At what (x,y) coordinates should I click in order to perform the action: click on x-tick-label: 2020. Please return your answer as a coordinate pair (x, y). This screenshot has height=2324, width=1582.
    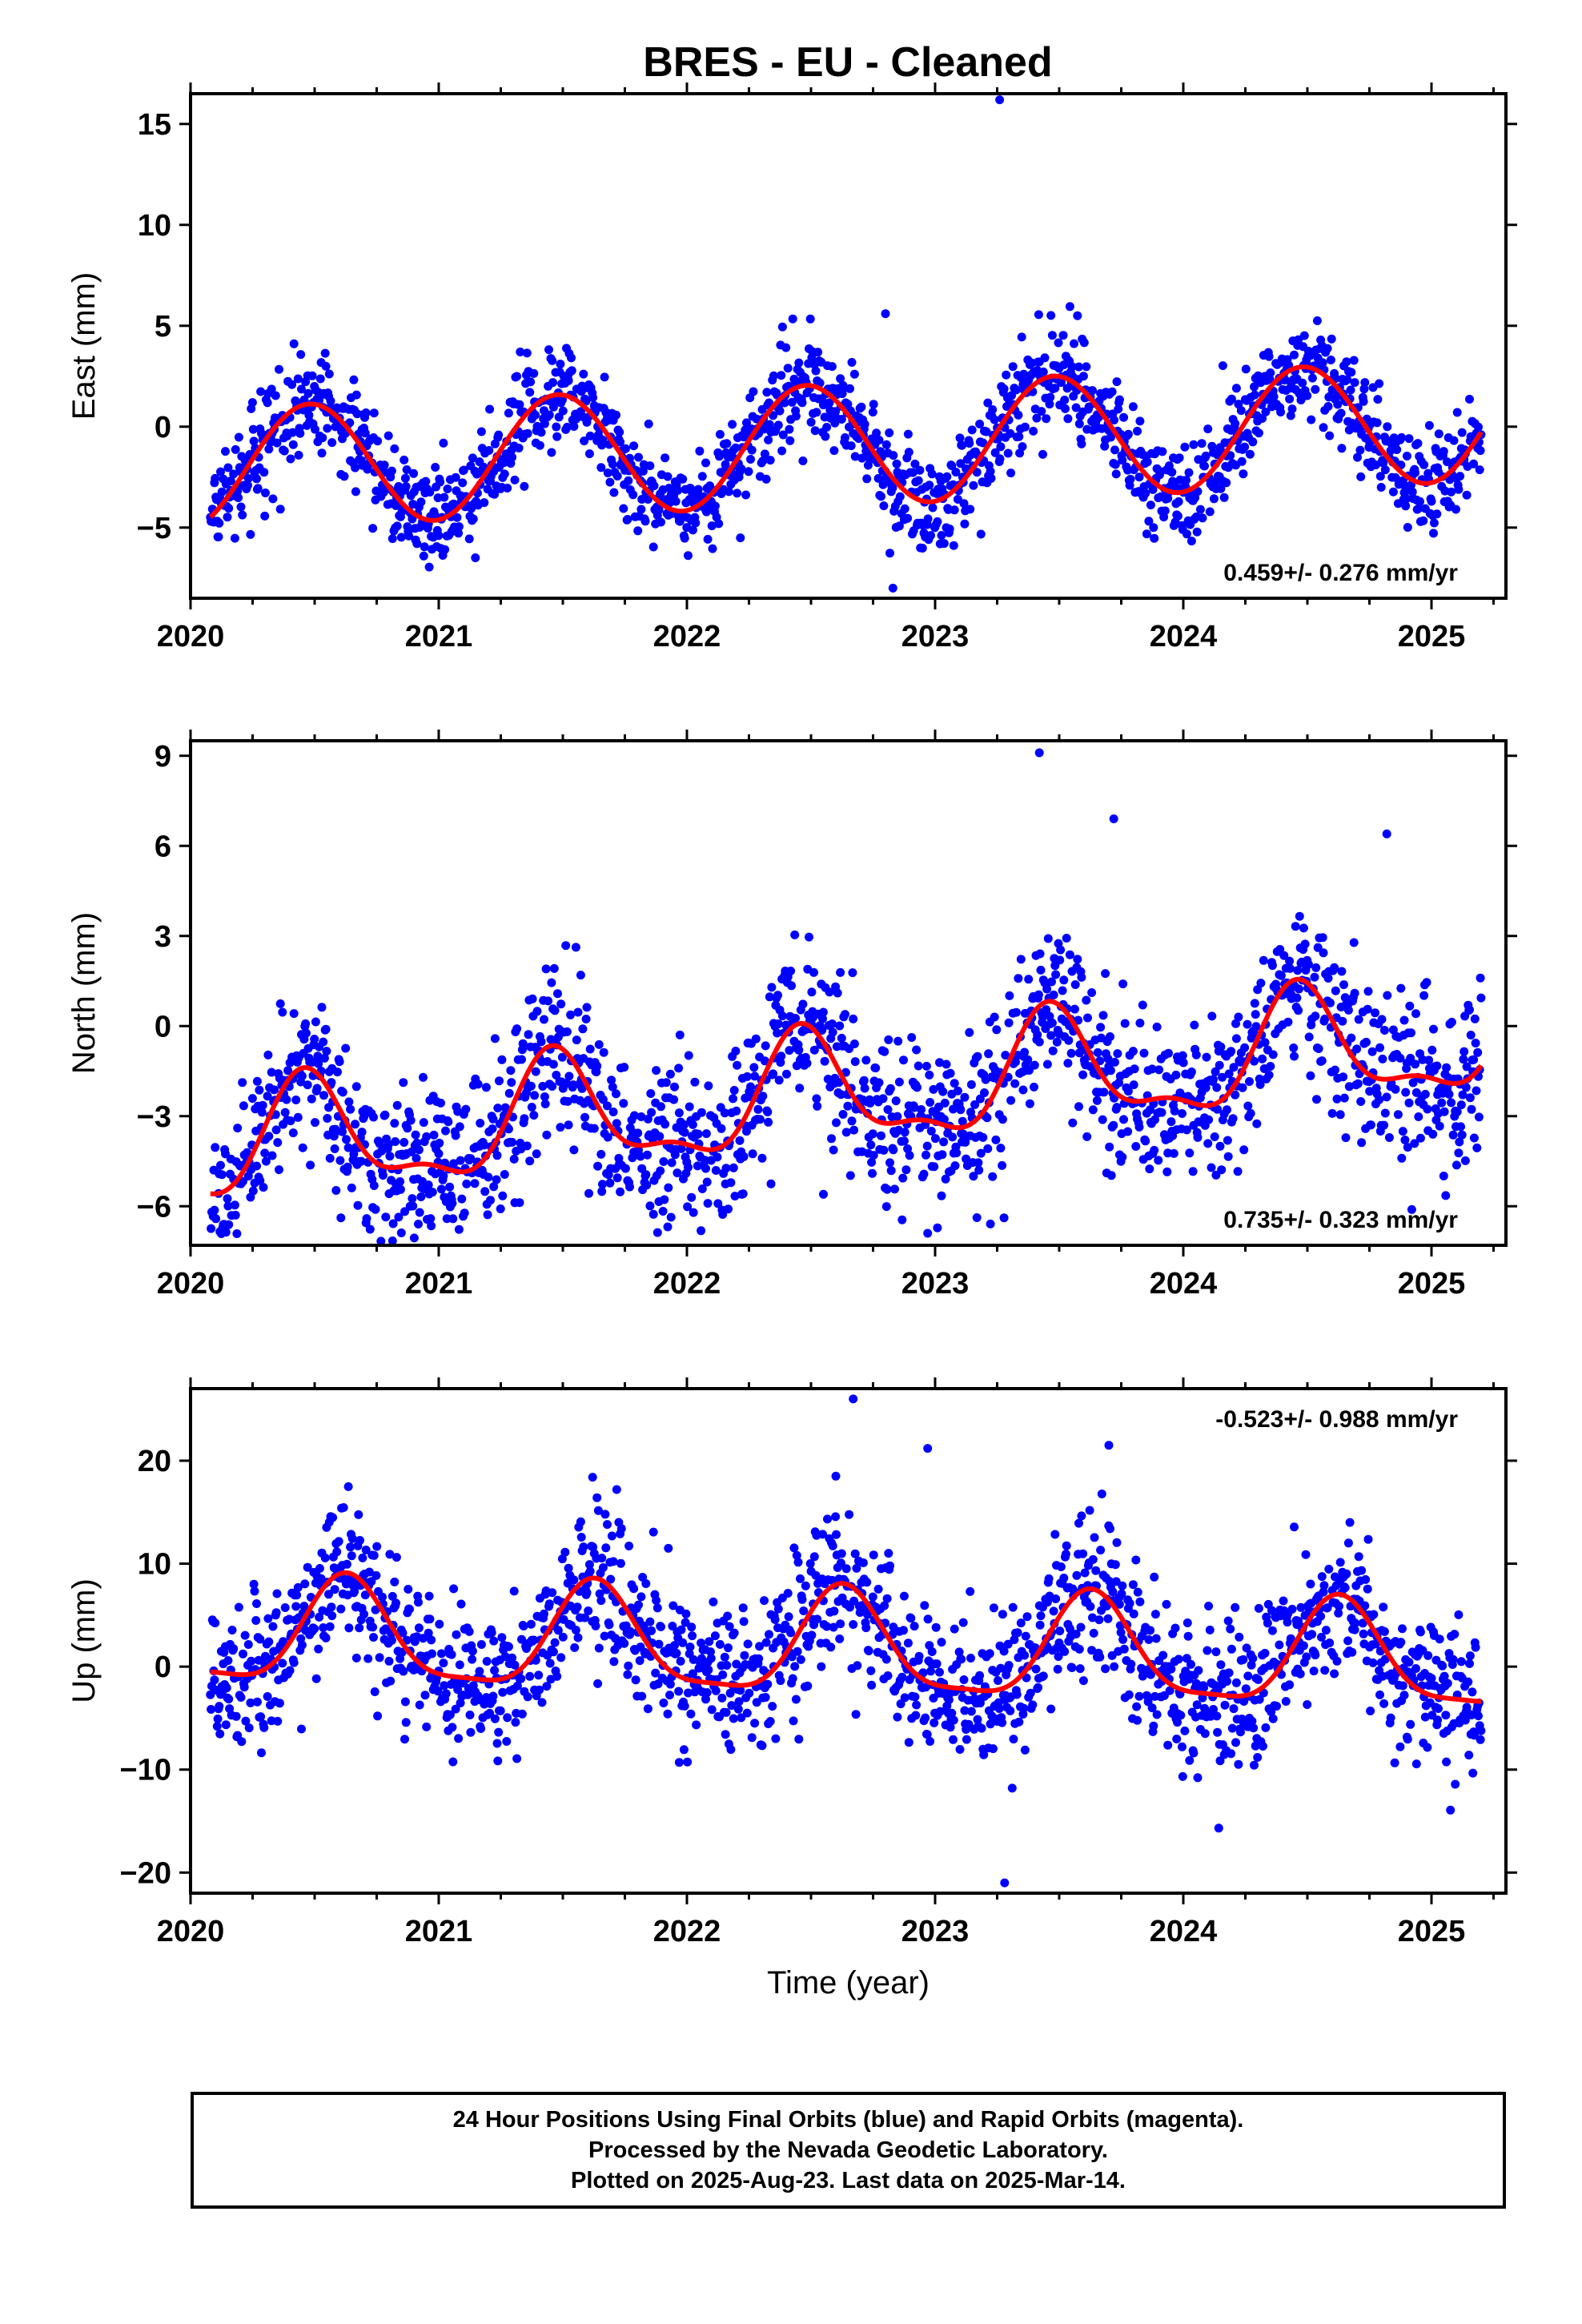
    Looking at the image, I should click on (191, 1284).